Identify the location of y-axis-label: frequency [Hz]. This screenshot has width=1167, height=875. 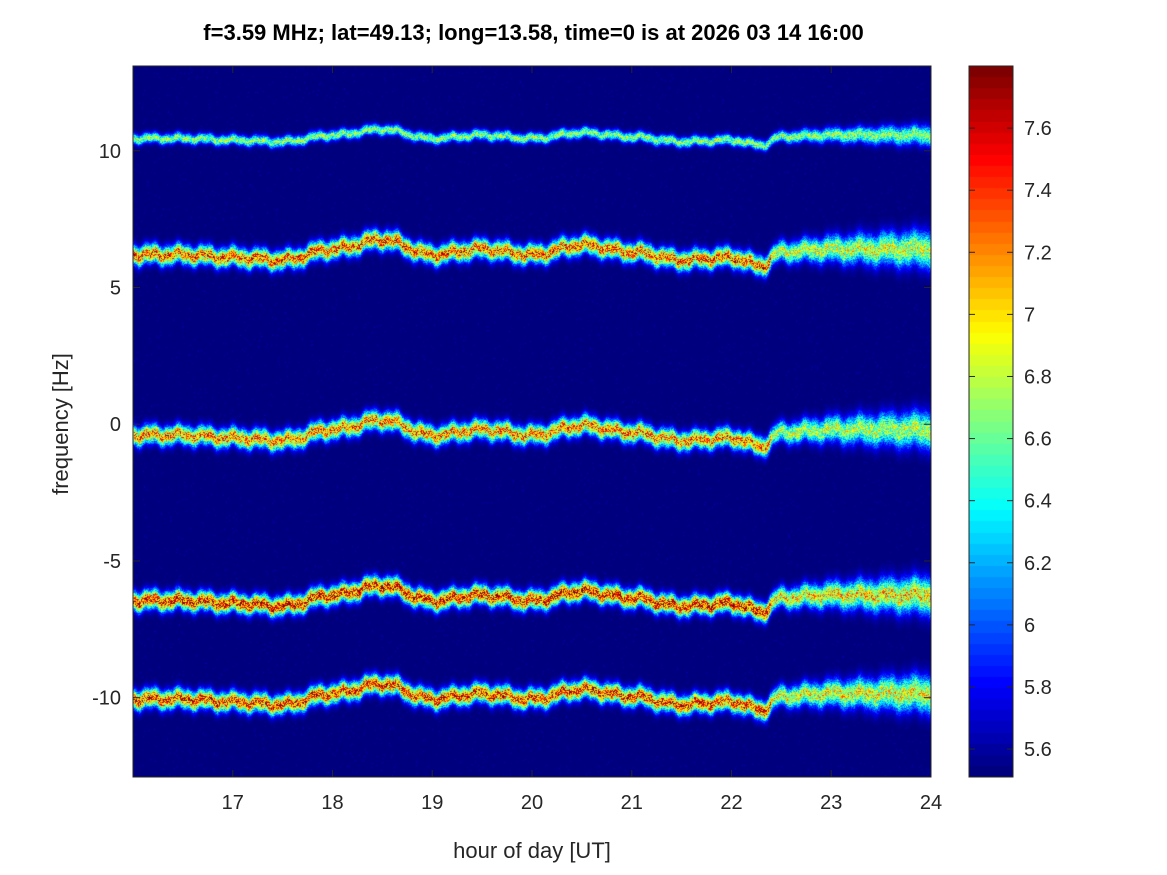
(60, 424).